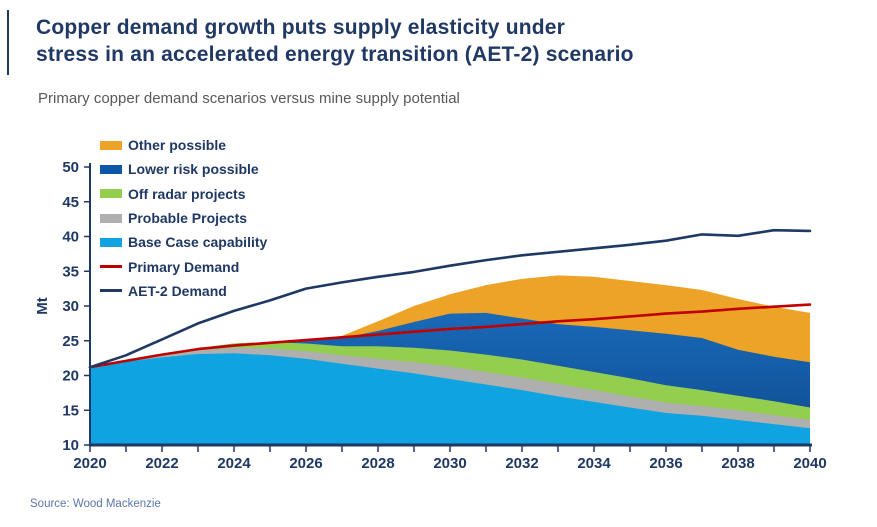  I want to click on legend-item-label: Base Case capability, so click(198, 242).